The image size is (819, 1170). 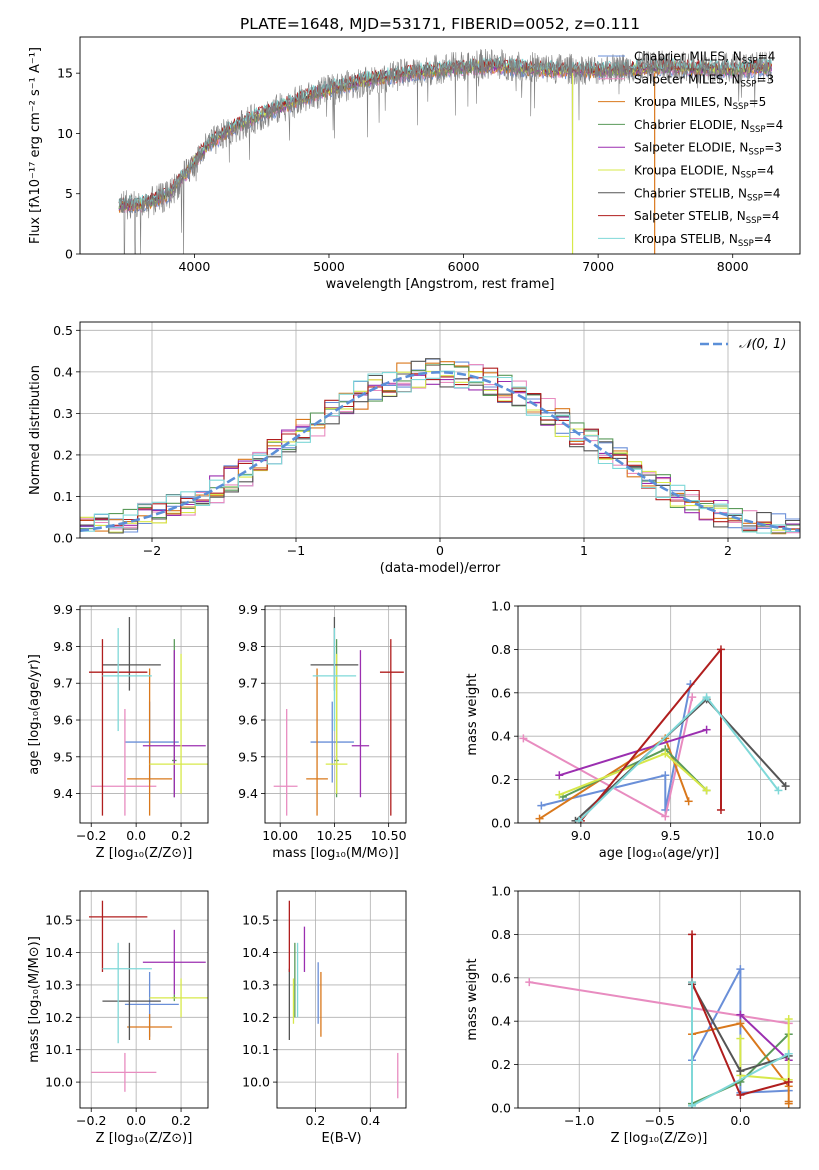 I want to click on weight-line-kroupa-elodie, so click(x=764, y=1050).